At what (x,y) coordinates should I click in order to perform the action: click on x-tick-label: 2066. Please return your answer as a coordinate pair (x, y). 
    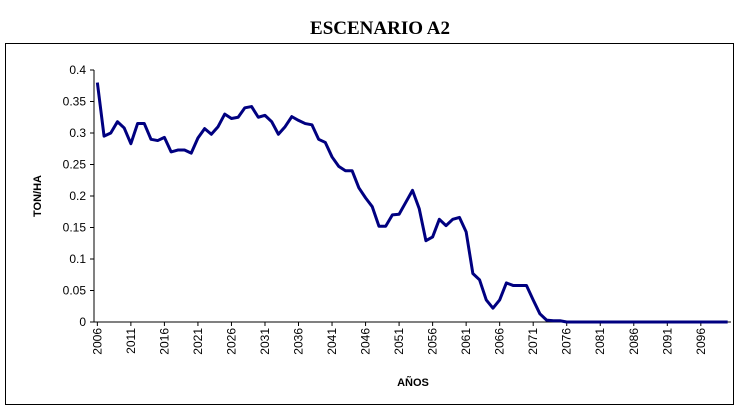
    Looking at the image, I should click on (500, 341).